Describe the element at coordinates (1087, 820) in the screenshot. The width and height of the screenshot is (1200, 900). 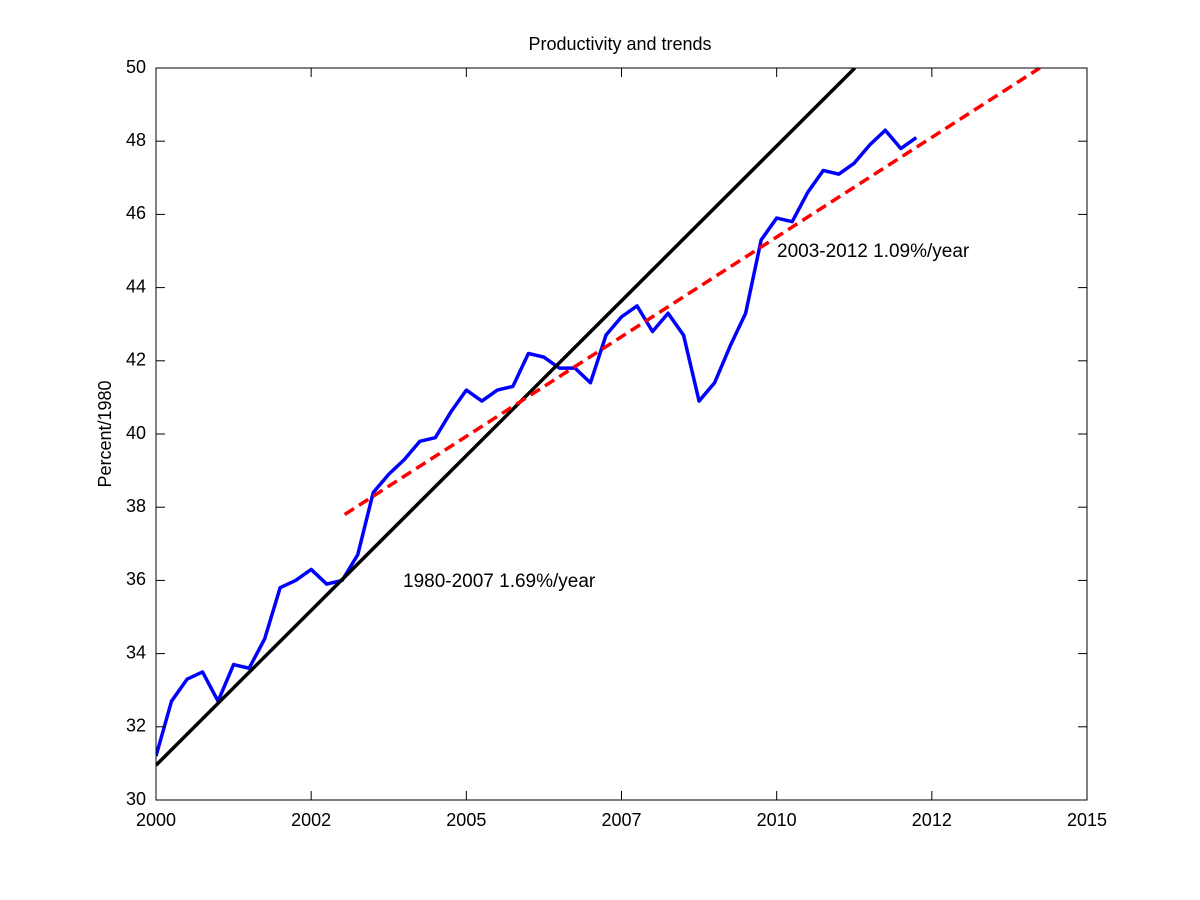
I see `x-tick-label: 2015` at that location.